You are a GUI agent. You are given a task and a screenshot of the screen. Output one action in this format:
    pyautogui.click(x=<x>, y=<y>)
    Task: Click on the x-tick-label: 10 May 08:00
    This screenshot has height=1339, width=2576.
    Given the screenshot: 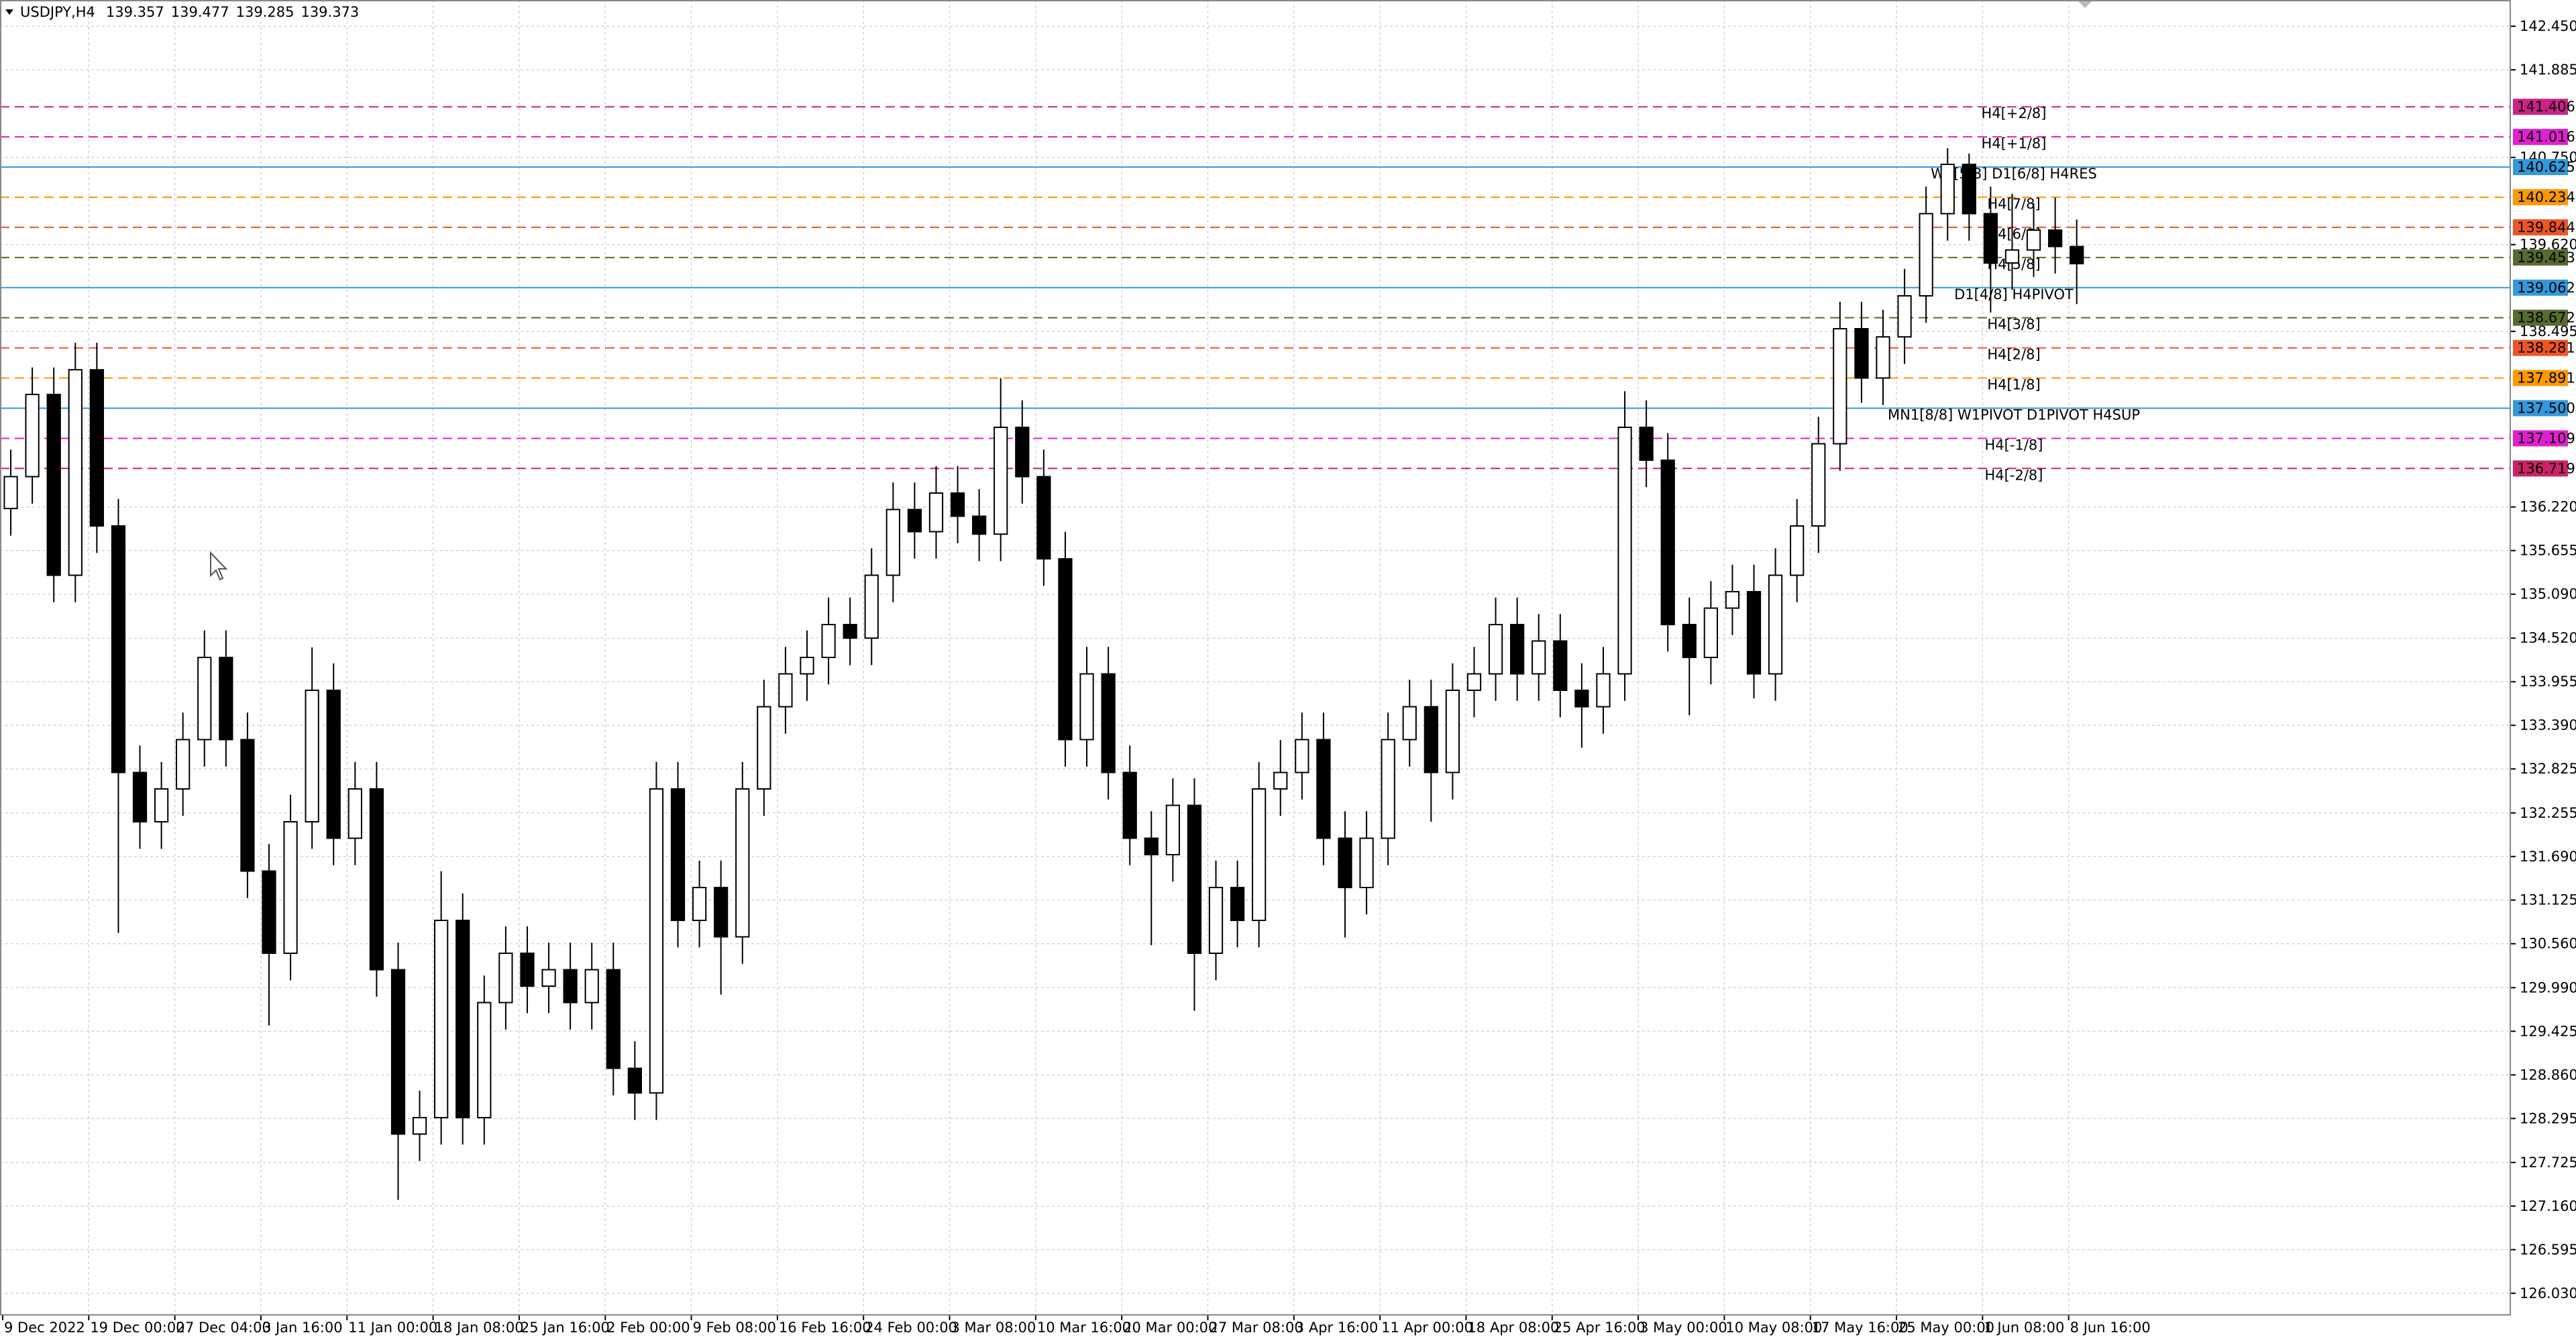 What is the action you would take?
    pyautogui.click(x=1773, y=1328)
    